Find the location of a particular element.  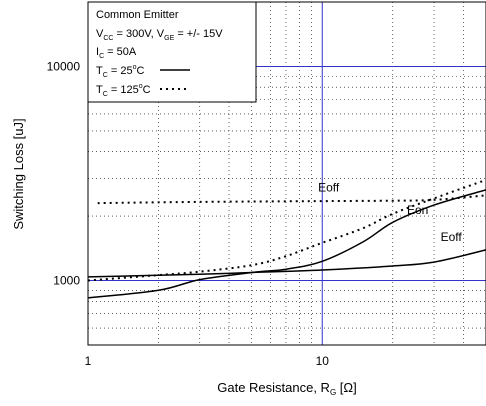

x-tick-label: 1 is located at coordinates (88, 361).